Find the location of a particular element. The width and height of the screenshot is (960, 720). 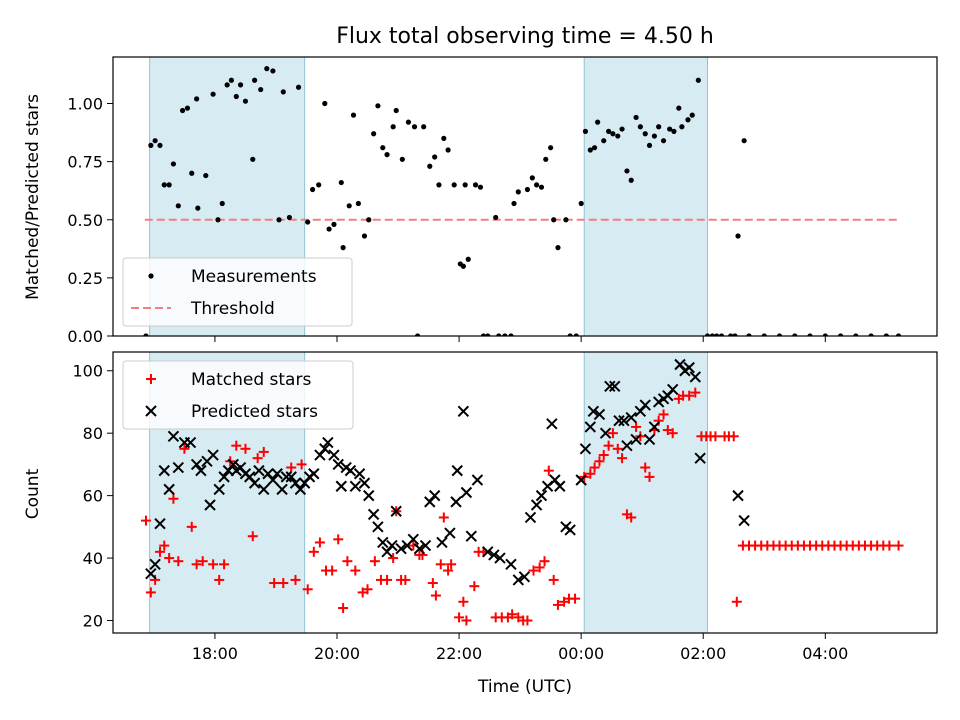

x-axis-label: Time (UTC) is located at coordinates (524, 687).